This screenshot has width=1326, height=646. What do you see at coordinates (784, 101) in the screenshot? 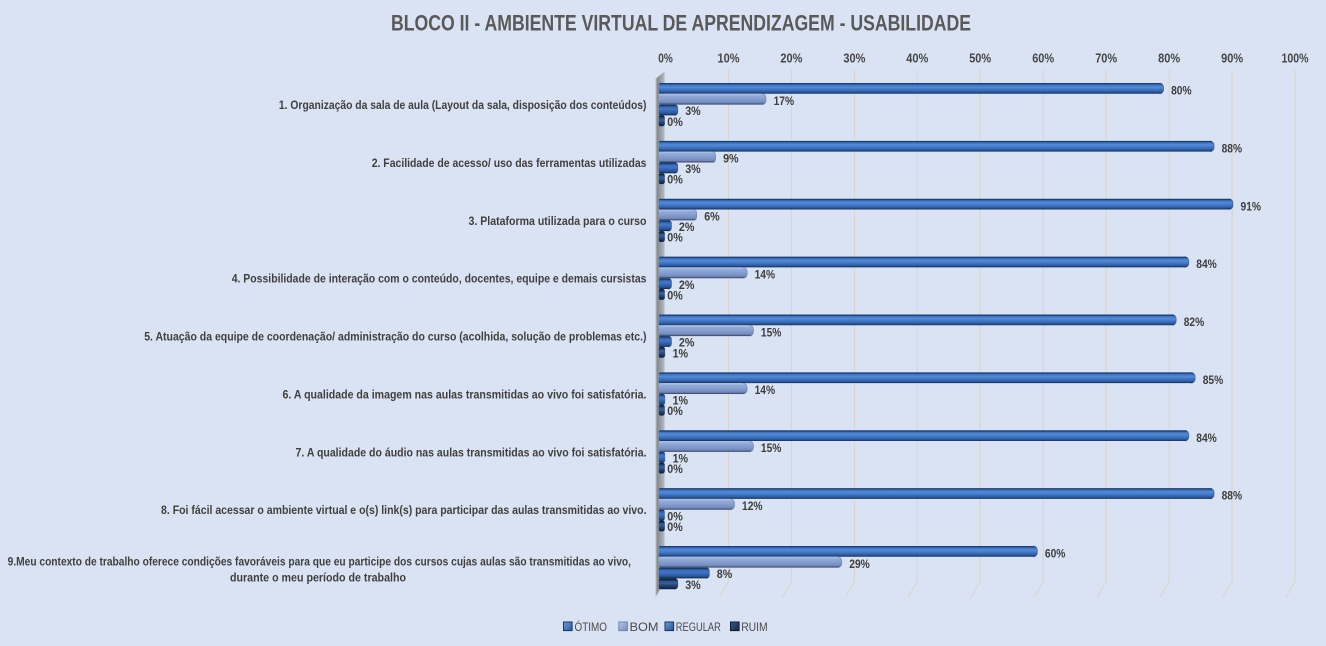
I see `svg-text: 17%` at bounding box center [784, 101].